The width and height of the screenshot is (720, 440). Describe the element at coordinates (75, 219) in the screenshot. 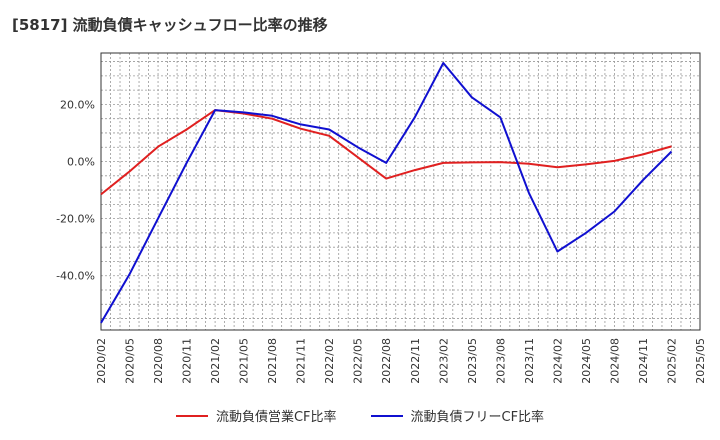

I see `y-tick-label: -20.0%` at that location.